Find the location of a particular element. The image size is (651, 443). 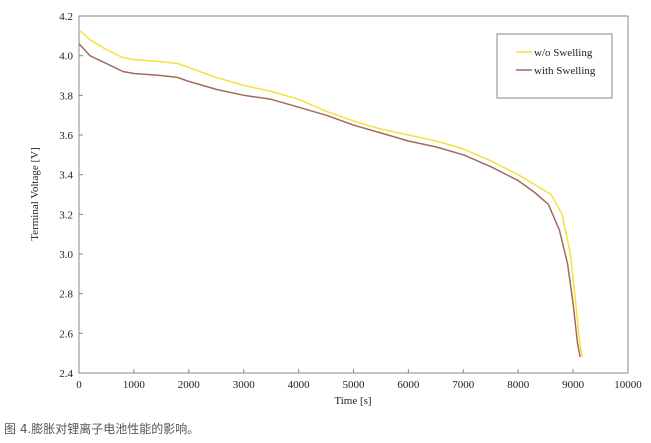

legend: w/o Swelling with Swelling is located at coordinates (554, 66).